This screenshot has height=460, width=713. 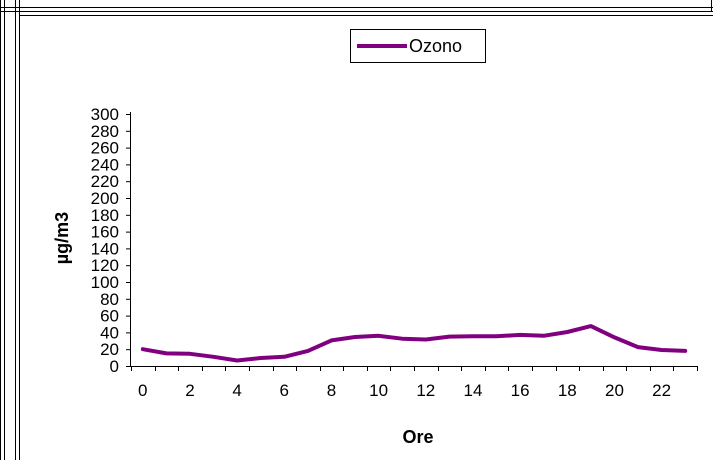 I want to click on series-line-ozono, so click(x=414, y=343).